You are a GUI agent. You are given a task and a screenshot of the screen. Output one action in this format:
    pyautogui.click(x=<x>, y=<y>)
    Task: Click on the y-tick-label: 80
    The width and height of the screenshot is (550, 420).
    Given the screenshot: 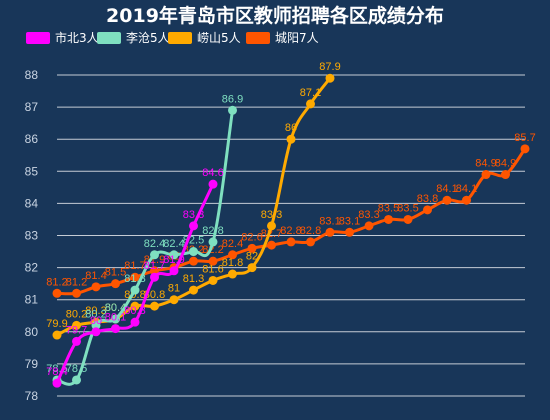 What is the action you would take?
    pyautogui.click(x=32, y=332)
    